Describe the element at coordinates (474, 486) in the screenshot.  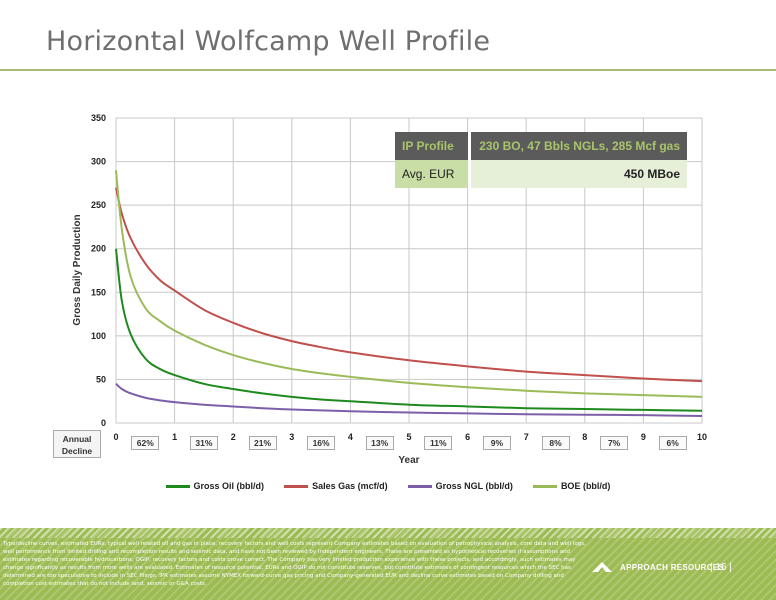
I see `legend-label-2: Gross NGL (bbl/d)` at that location.